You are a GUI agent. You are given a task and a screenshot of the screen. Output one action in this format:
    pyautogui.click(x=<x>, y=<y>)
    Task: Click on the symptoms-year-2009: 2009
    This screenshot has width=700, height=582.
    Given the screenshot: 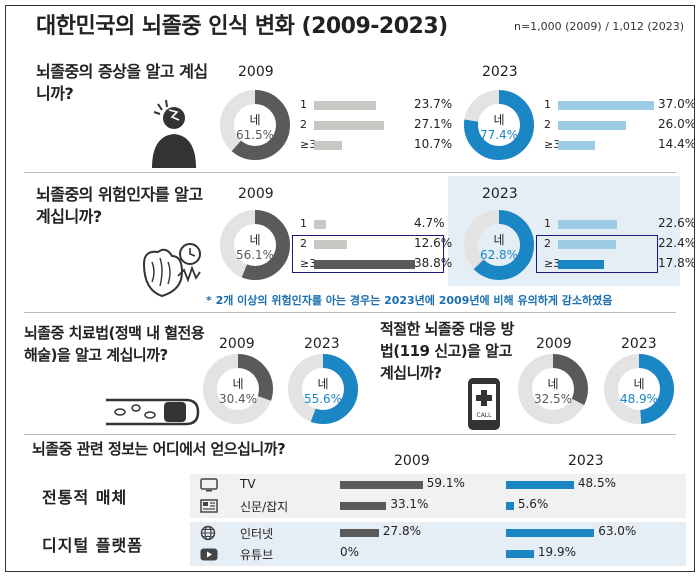 What is the action you would take?
    pyautogui.click(x=256, y=72)
    